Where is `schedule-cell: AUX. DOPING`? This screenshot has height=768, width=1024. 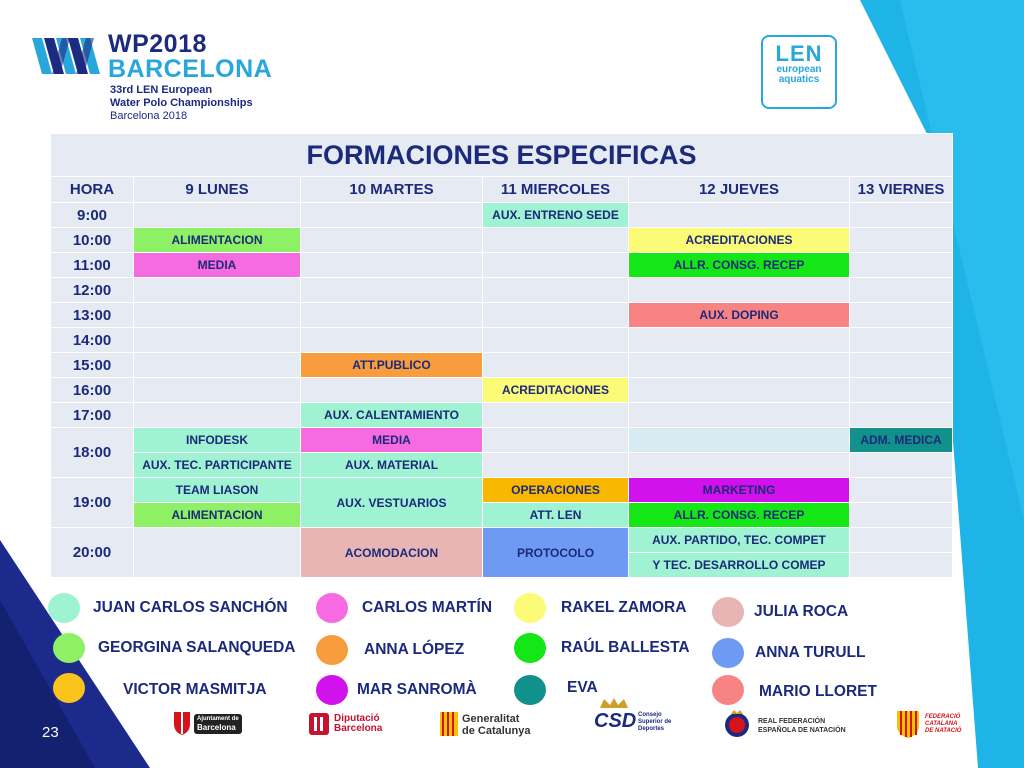
schedule-cell: AUX. DOPING is located at coordinates (739, 315).